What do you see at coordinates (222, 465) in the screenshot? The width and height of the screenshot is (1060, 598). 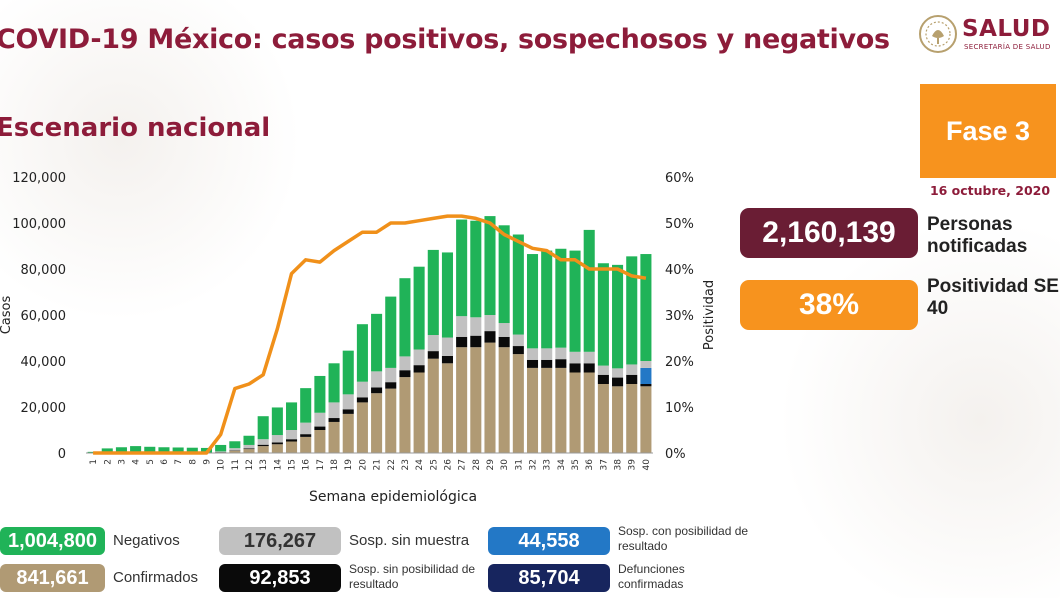 I see `x-tick-label: 10` at bounding box center [222, 465].